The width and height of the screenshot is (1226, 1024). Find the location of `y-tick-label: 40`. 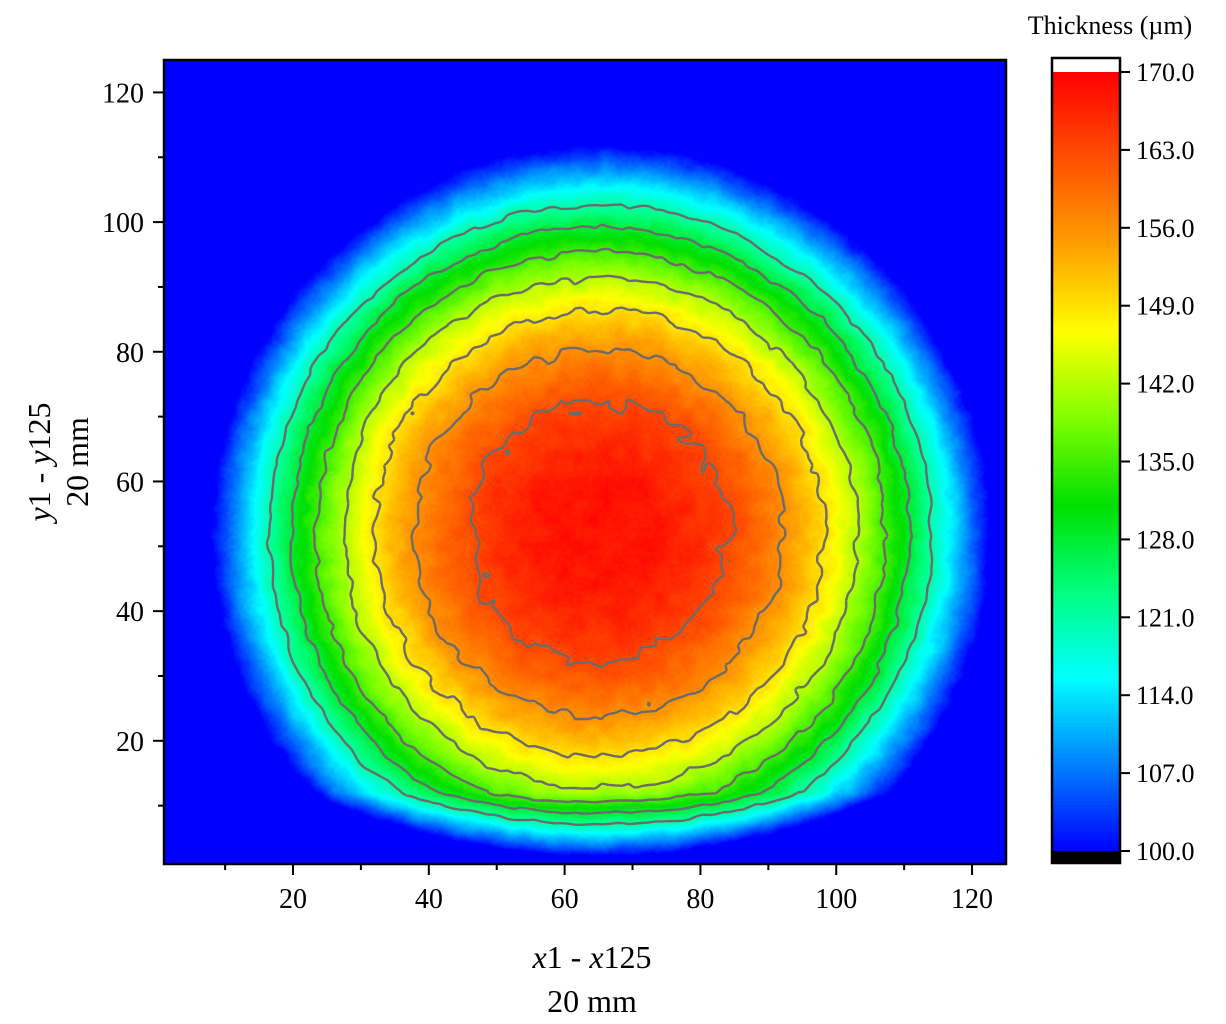

y-tick-label: 40 is located at coordinates (130, 612).